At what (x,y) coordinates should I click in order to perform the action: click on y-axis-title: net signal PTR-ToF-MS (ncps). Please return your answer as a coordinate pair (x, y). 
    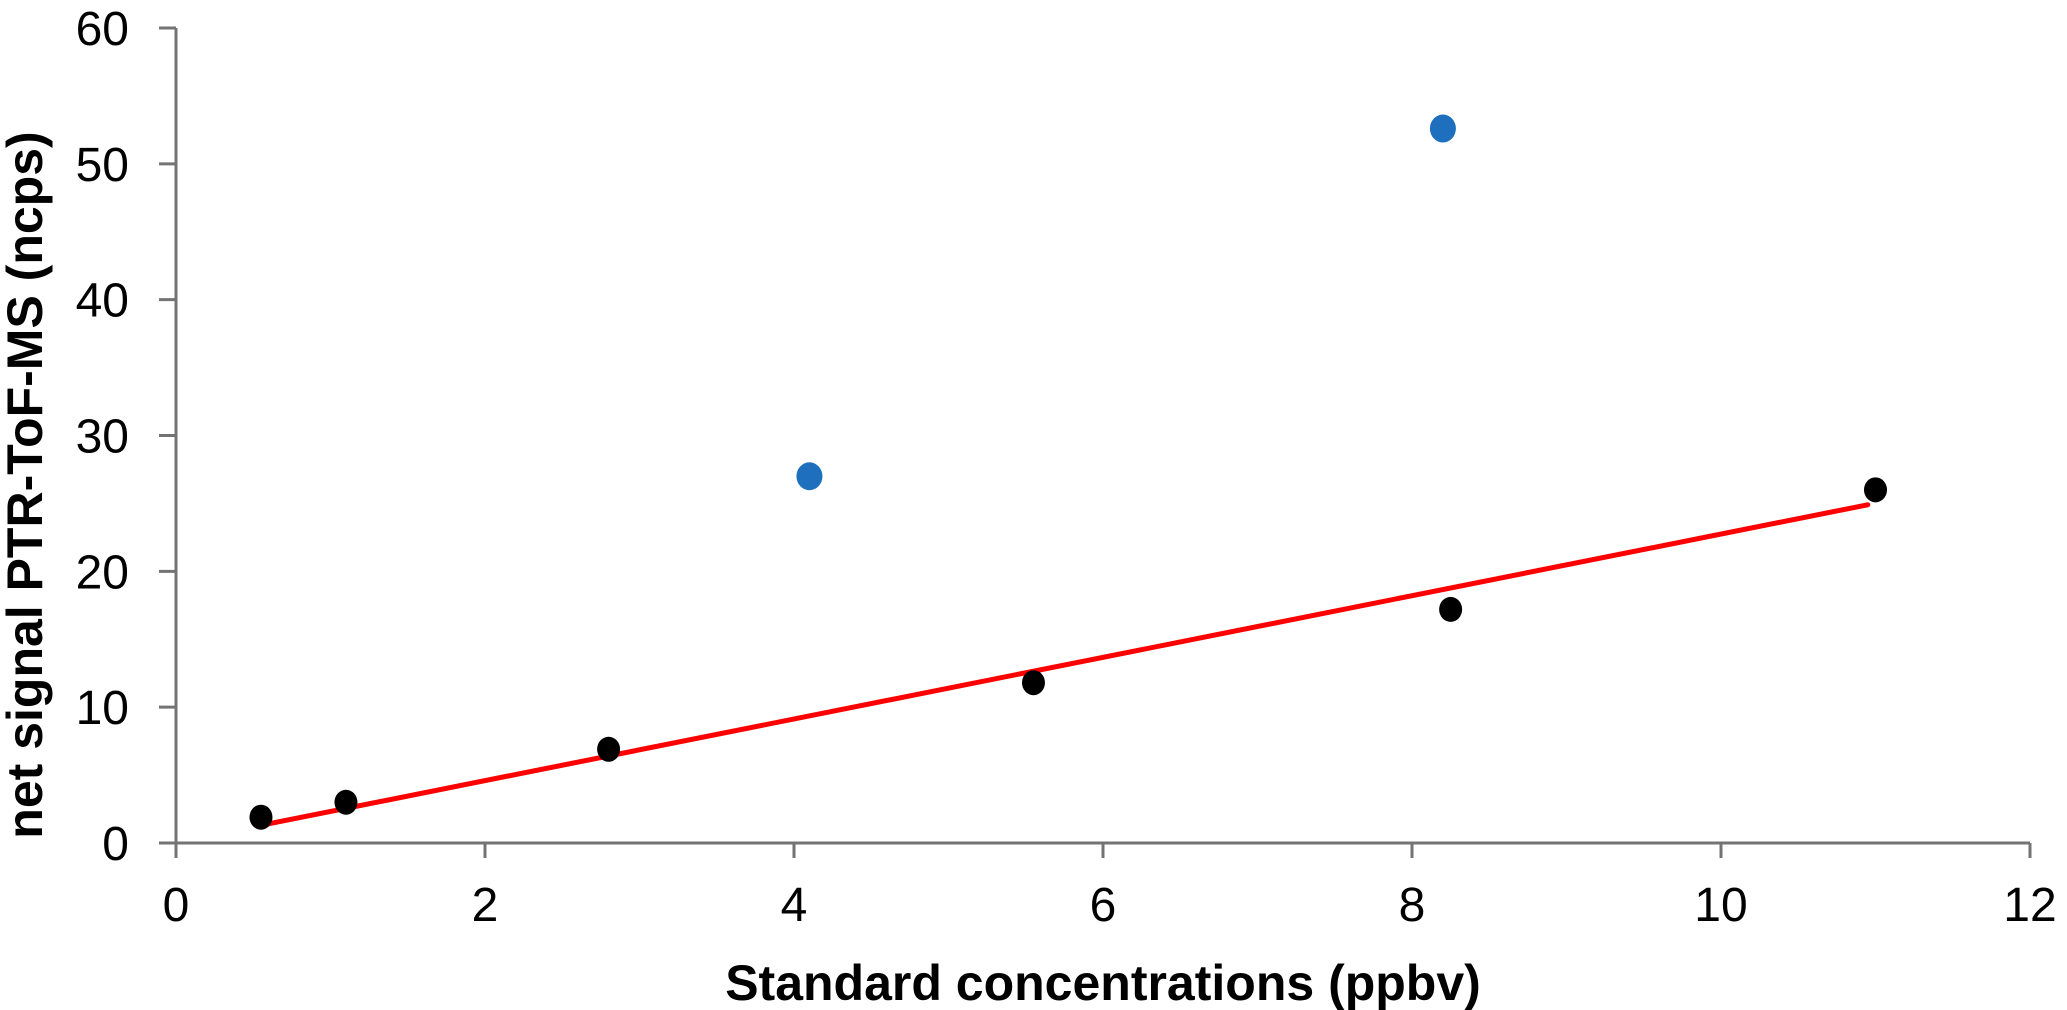
    Looking at the image, I should click on (26, 484).